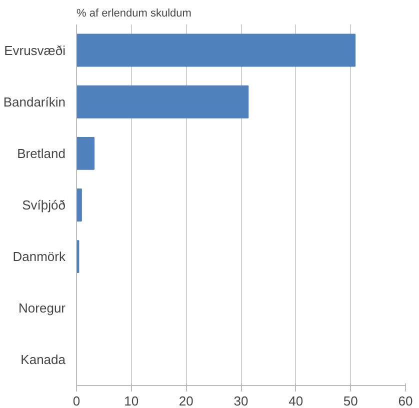 The image size is (419, 408). What do you see at coordinates (350, 401) in the screenshot?
I see `x-tick-label: 50` at bounding box center [350, 401].